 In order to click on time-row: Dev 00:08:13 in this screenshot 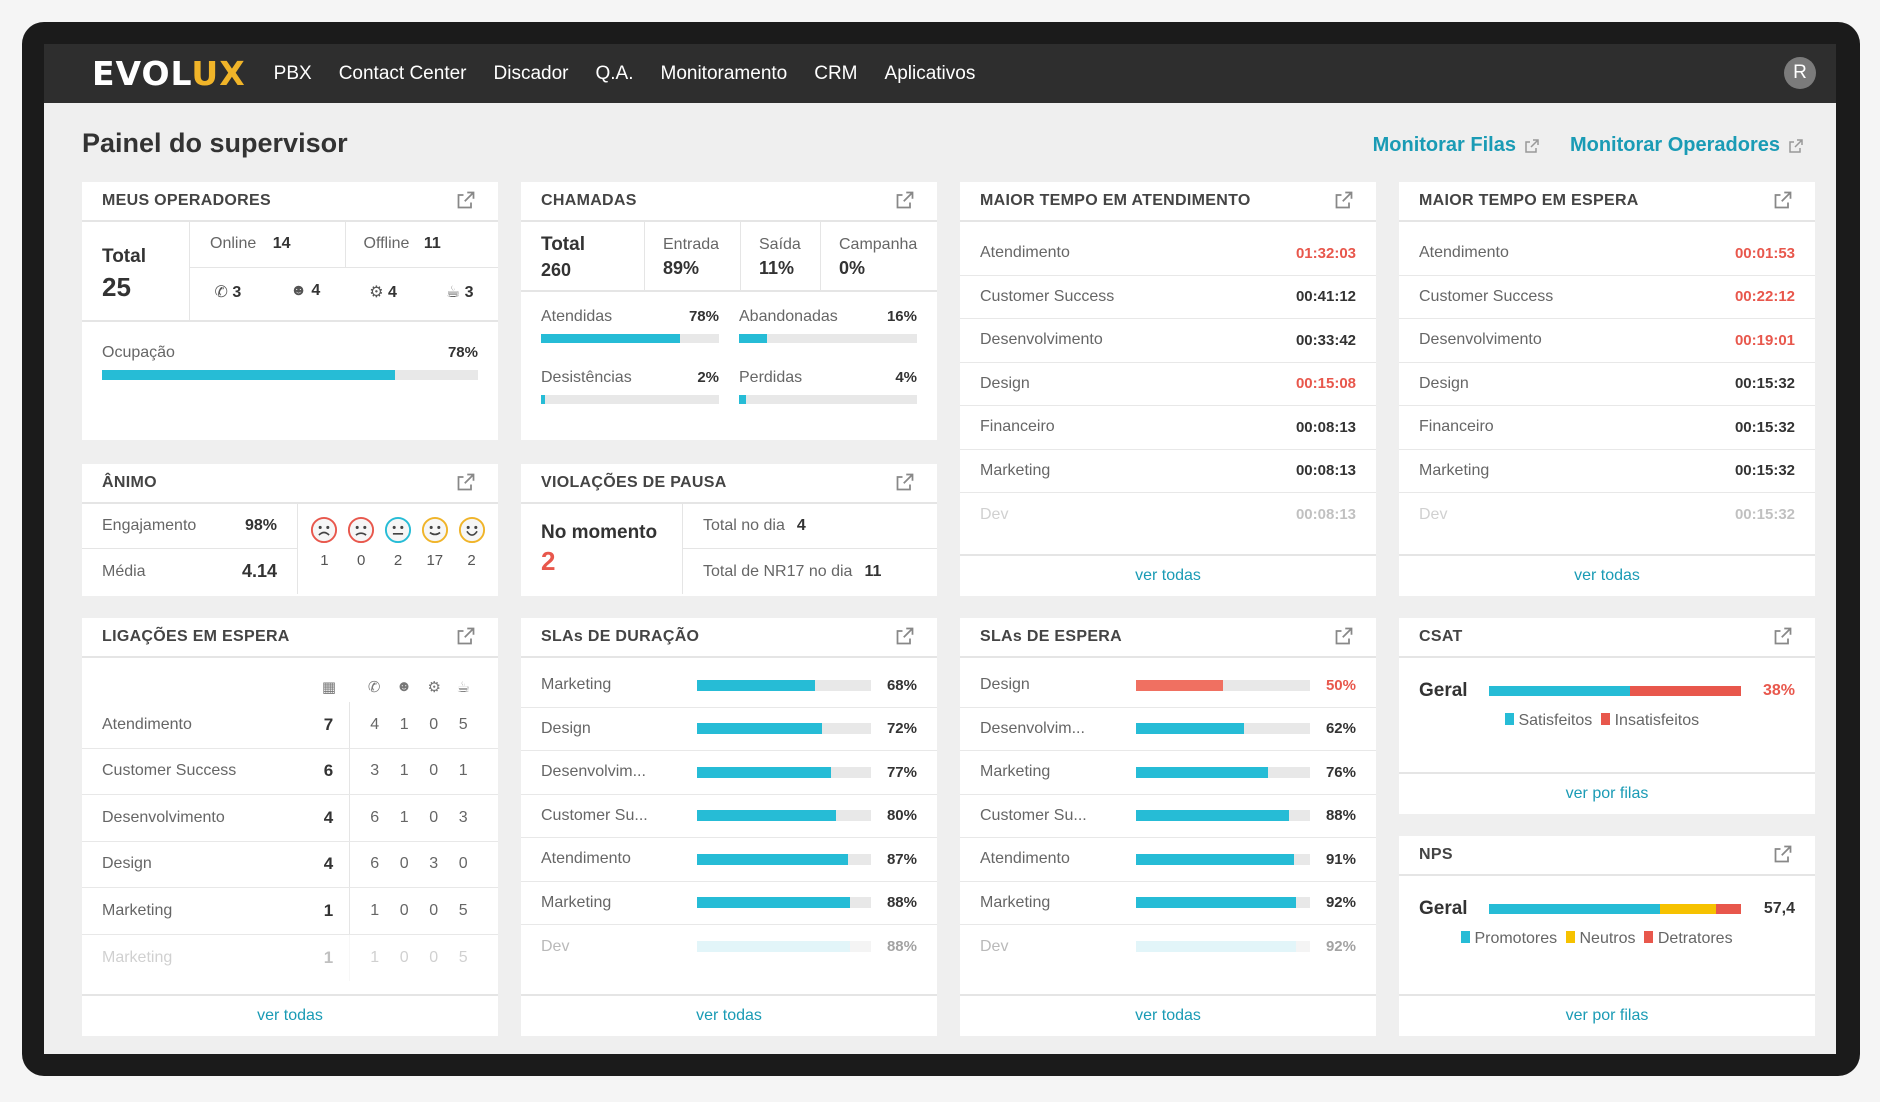, I will do `click(1168, 514)`.